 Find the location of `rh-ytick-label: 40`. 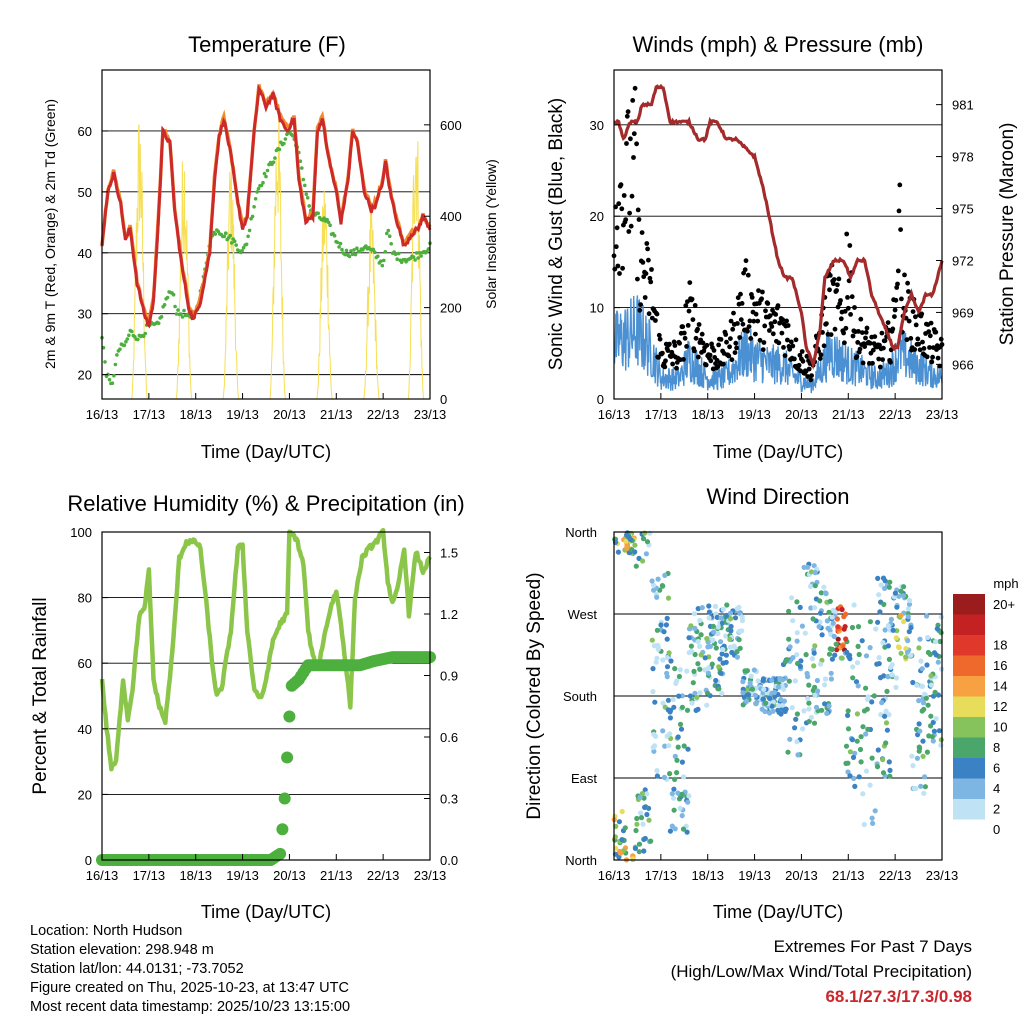

rh-ytick-label: 40 is located at coordinates (85, 729).